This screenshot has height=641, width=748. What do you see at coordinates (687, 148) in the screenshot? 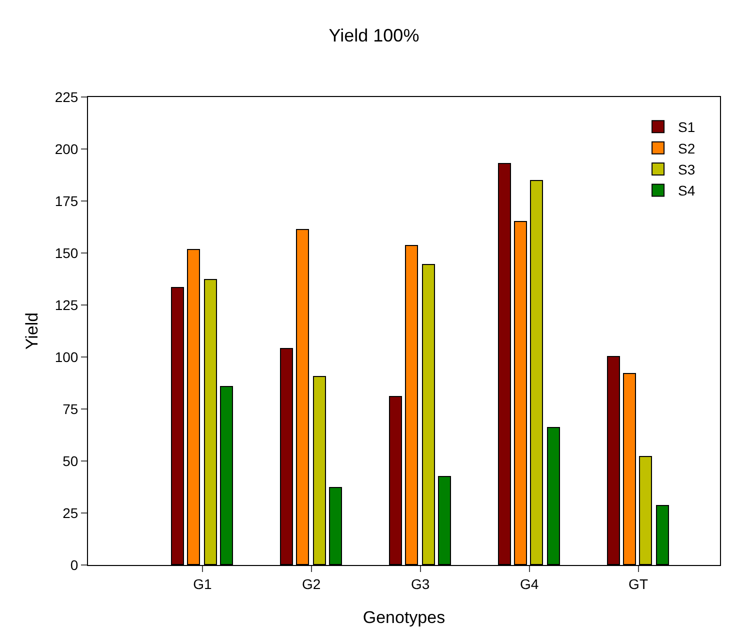
I see `legend-label: S2` at bounding box center [687, 148].